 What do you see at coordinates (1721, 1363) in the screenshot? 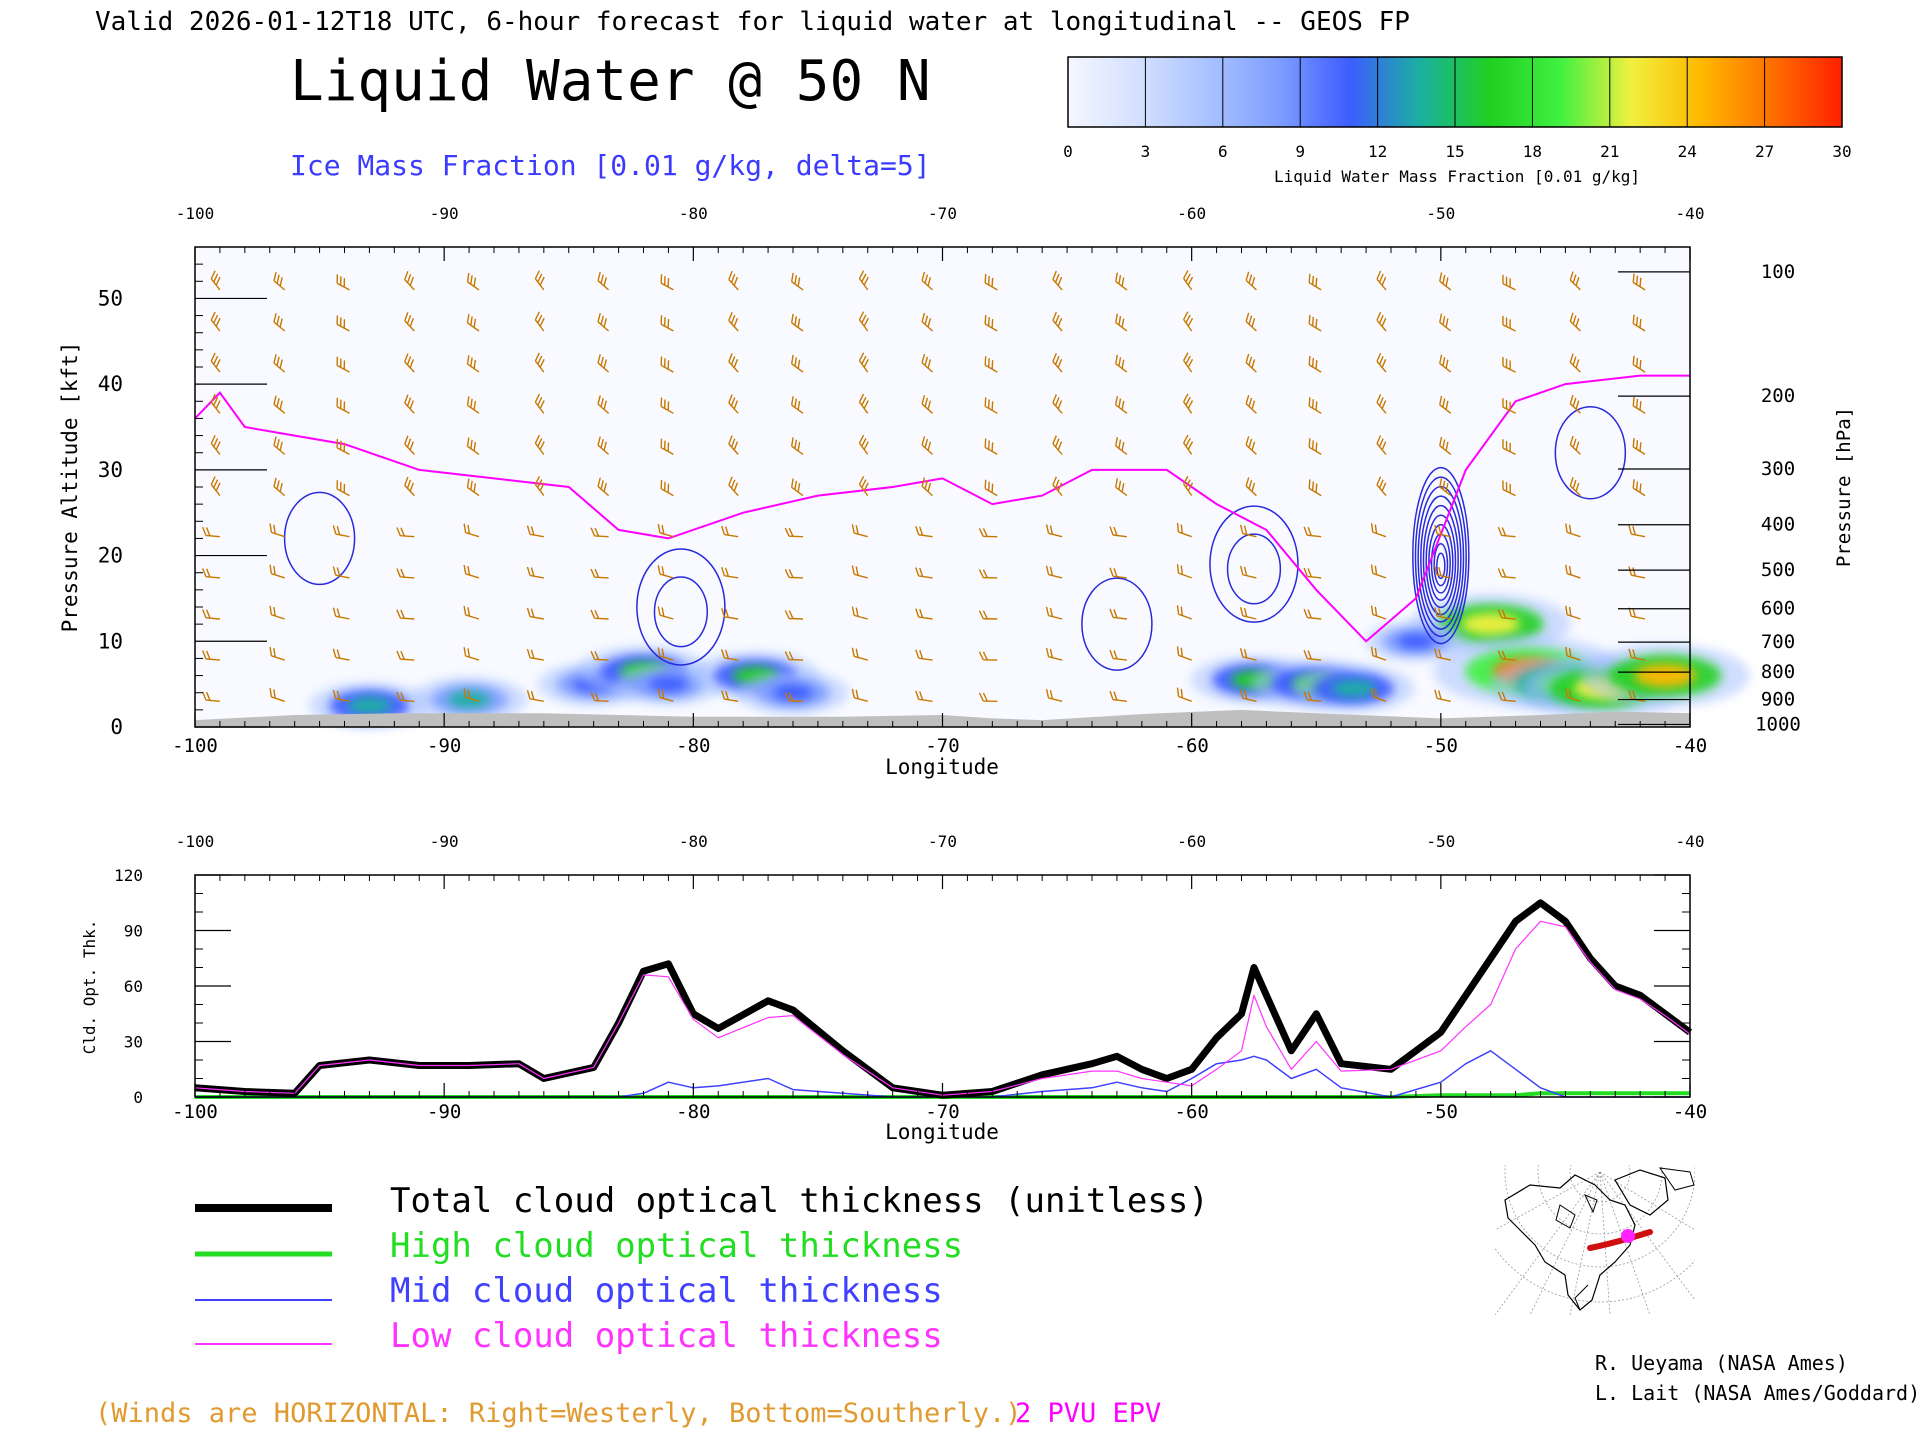
I see `credit-line-1: R. Ueyama (NASA Ames)` at bounding box center [1721, 1363].